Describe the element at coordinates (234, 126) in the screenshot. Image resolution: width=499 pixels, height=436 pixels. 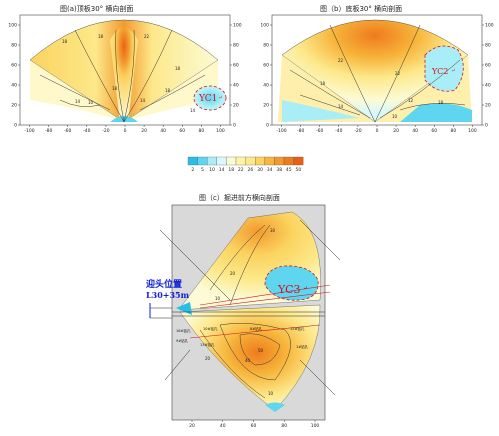
I see `y-tick-label-right: 0` at that location.